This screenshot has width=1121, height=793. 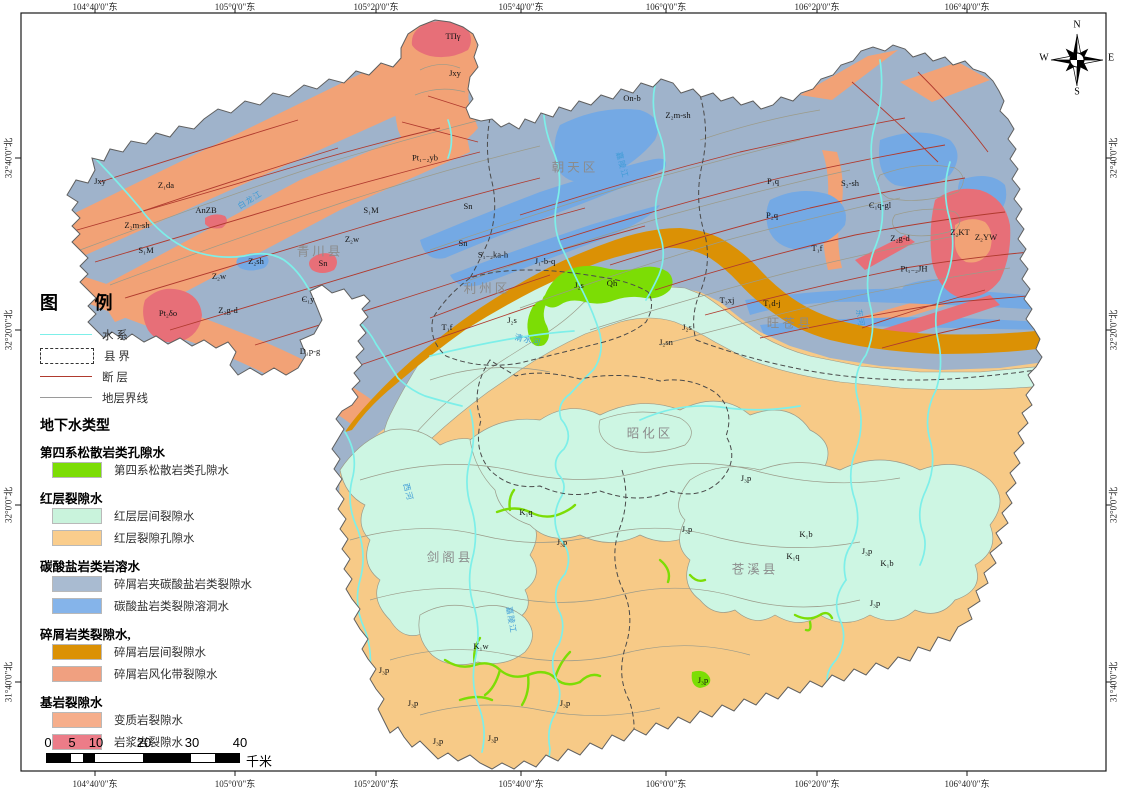 I want to click on longitude-label-bottom: 105°20'0"东, so click(x=376, y=784).